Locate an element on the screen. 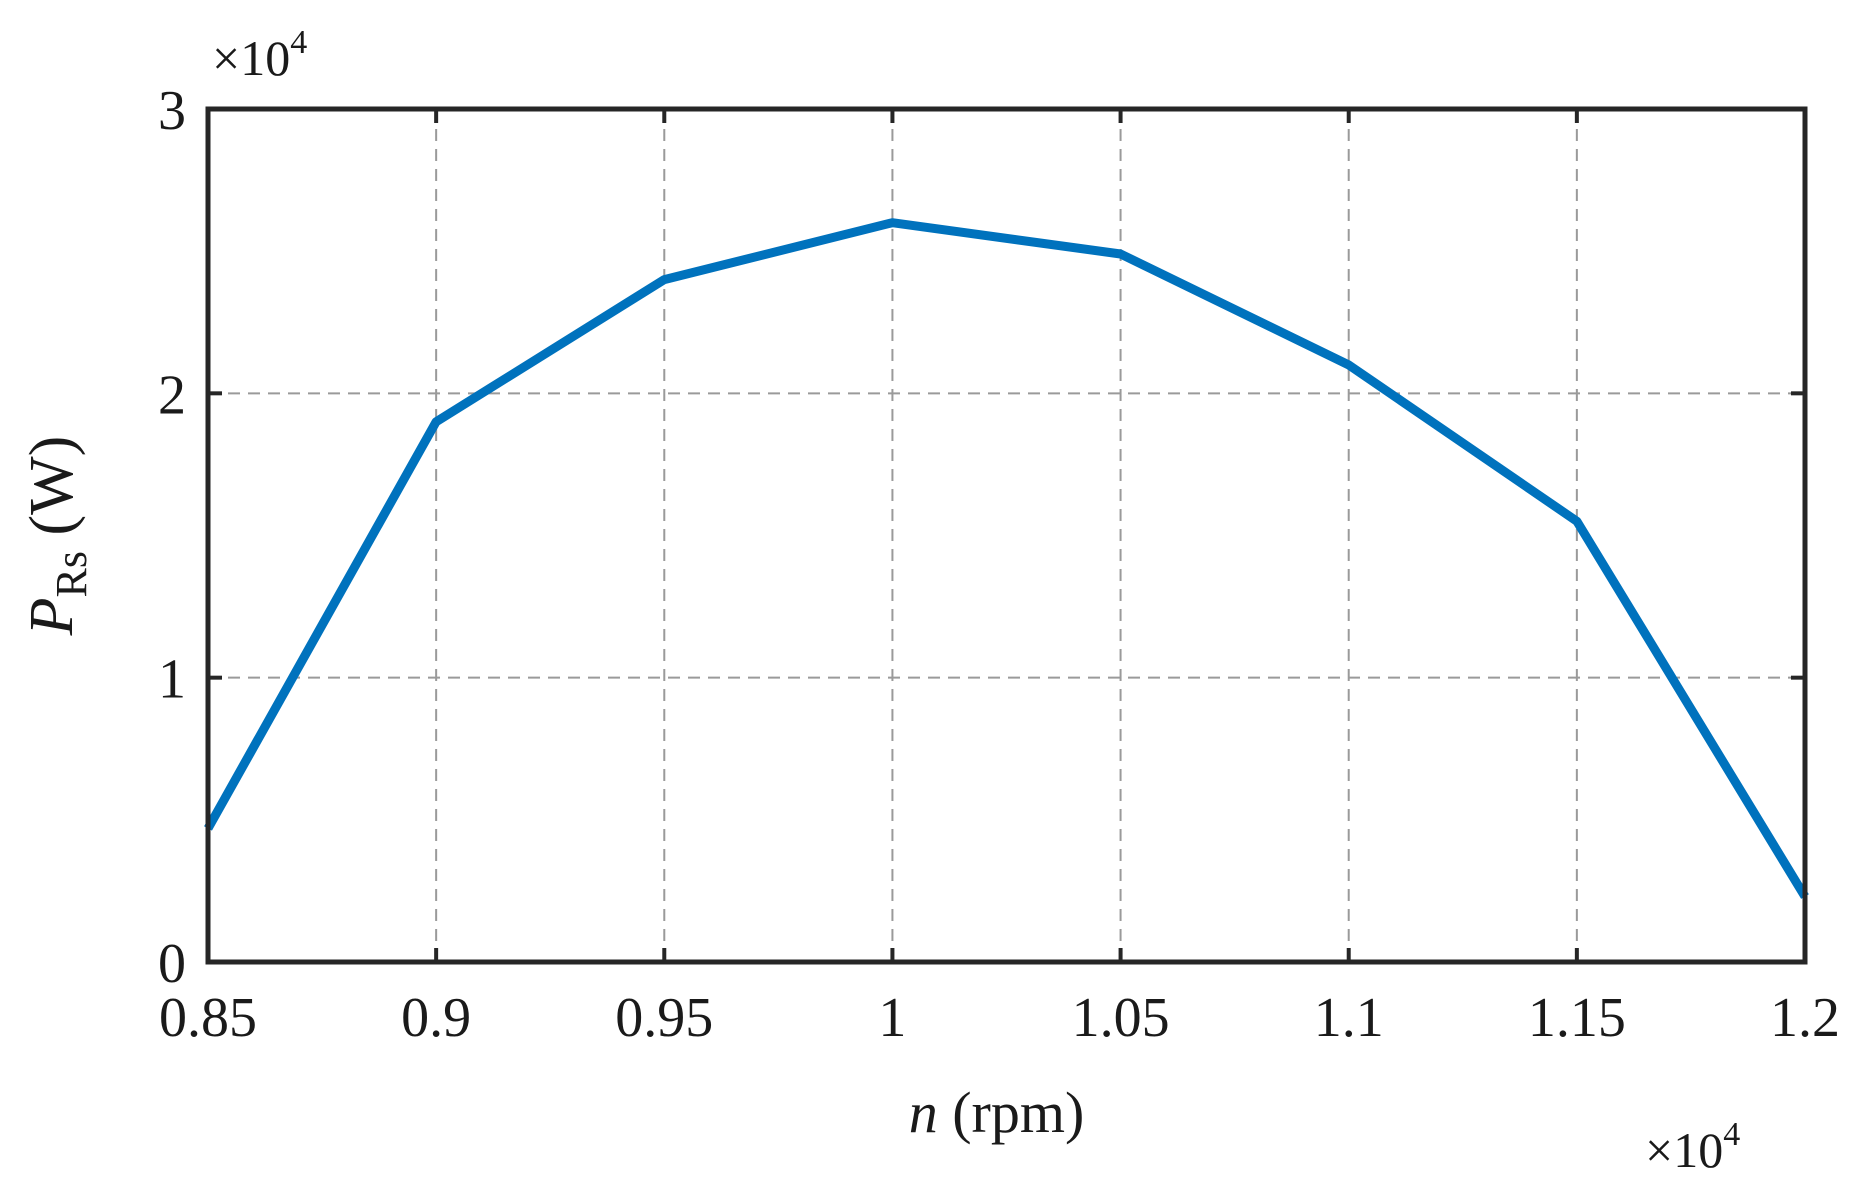  x-tick-label: 1.15 is located at coordinates (1577, 1018).